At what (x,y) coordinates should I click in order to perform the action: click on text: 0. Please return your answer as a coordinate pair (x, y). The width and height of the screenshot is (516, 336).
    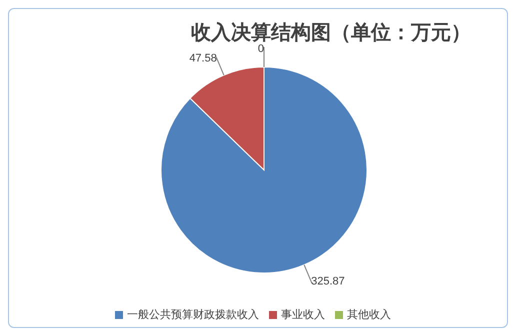
    Looking at the image, I should click on (261, 49).